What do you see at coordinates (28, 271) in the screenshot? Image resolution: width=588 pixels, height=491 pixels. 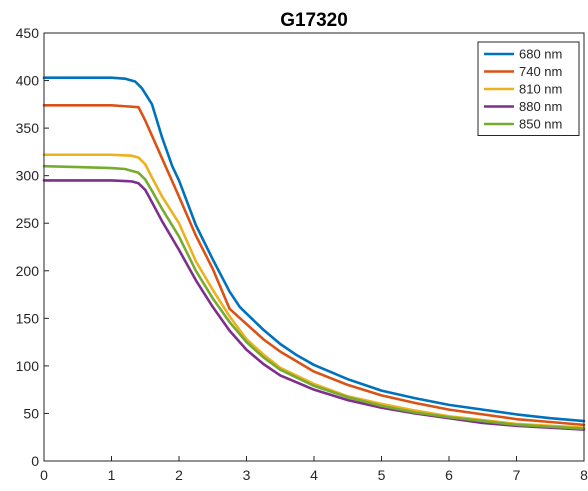 I see `y-tick-label: 200` at bounding box center [28, 271].